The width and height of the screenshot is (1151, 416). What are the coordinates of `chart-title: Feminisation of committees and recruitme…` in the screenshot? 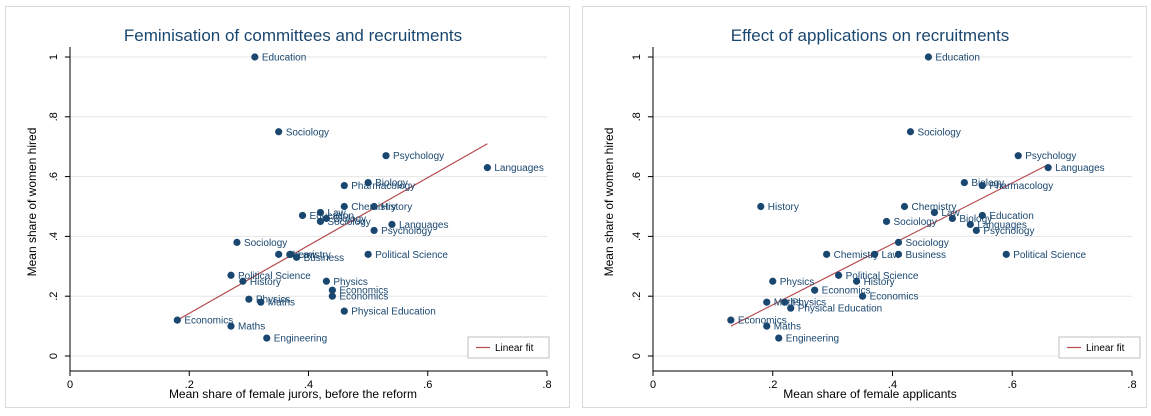 It's located at (293, 35).